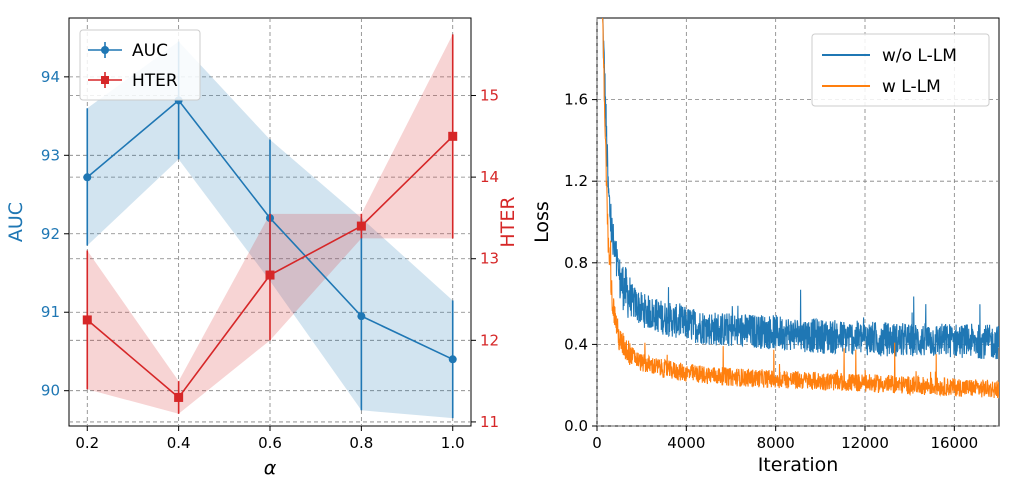  Describe the element at coordinates (50, 391) in the screenshot. I see `auc-tick-label: 90` at that location.